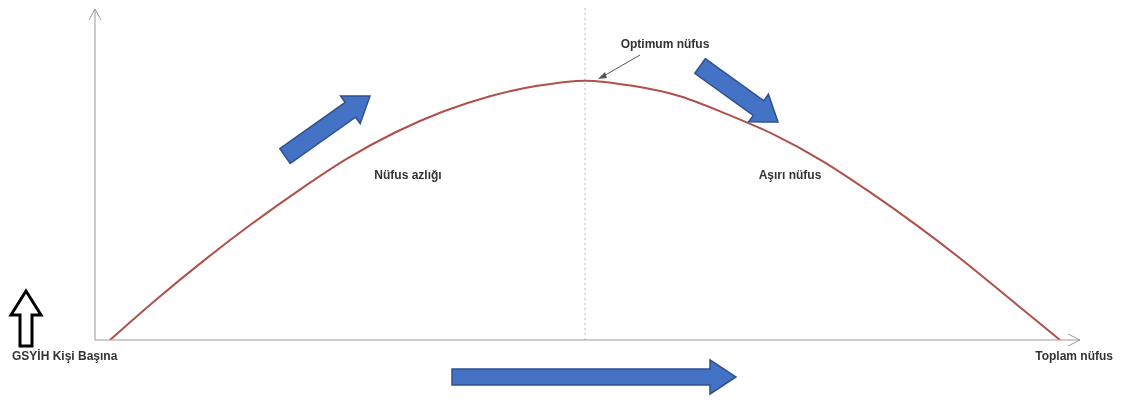  I want to click on annotation: Aşırı nüfus, so click(790, 175).